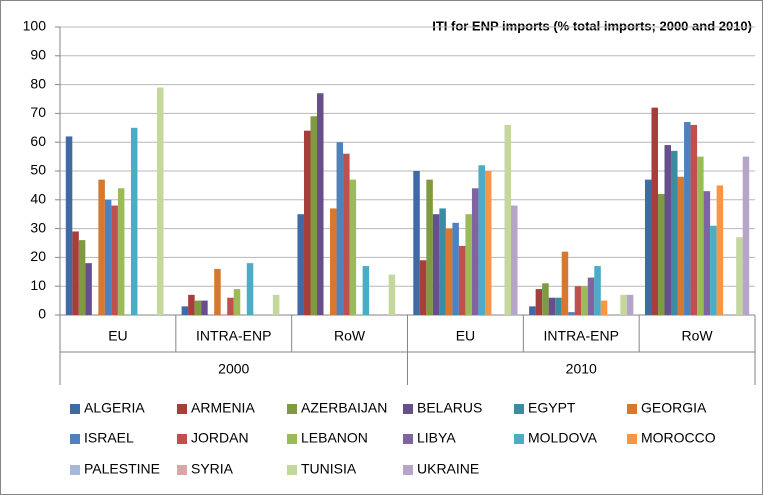  Describe the element at coordinates (233, 369) in the screenshot. I see `group-label: 2000` at that location.